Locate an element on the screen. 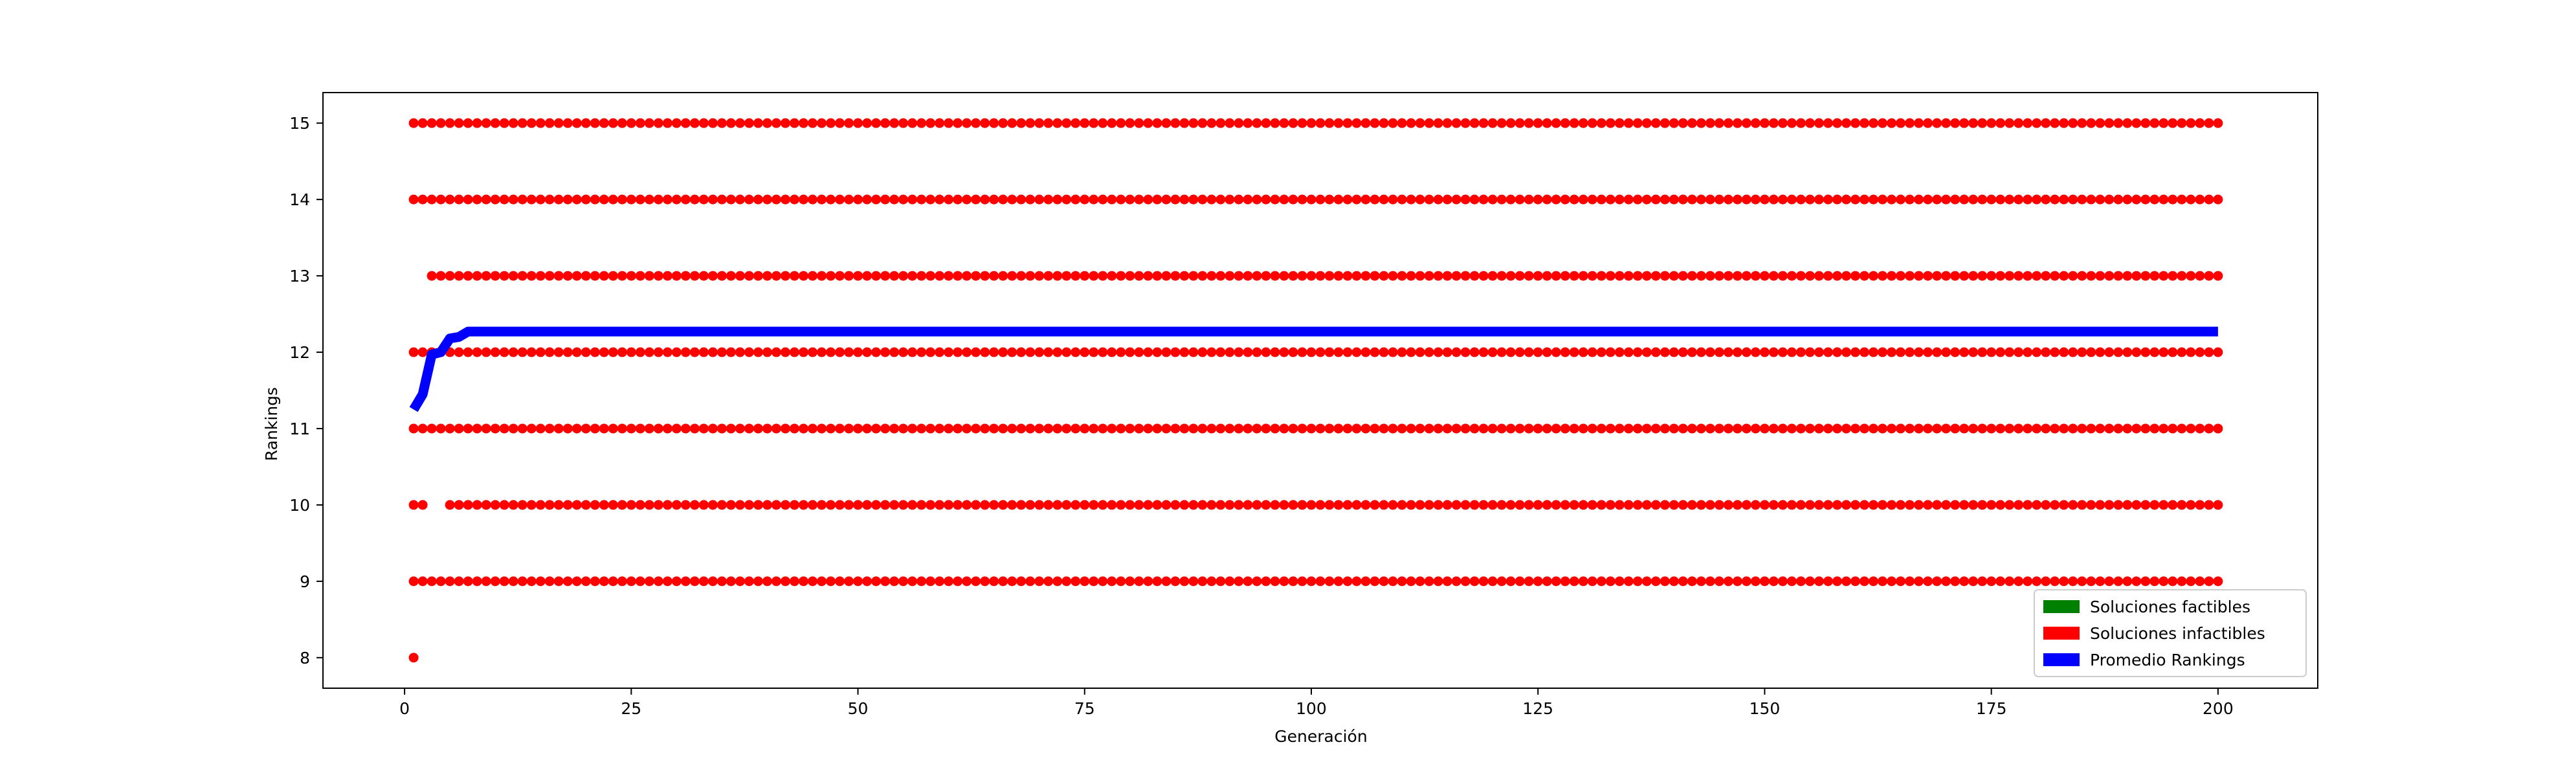  legend-label: Promedio Rankings is located at coordinates (2167, 660).